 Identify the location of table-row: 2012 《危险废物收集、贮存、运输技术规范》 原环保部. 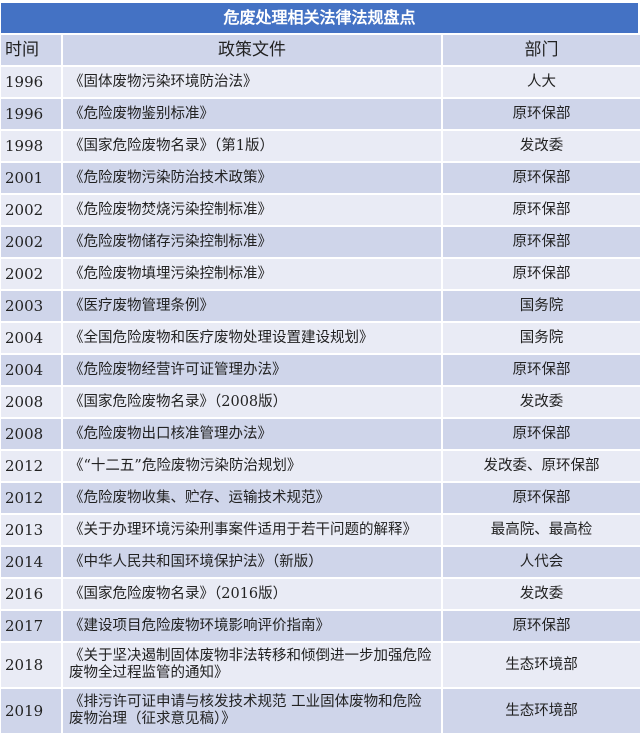
(320, 498).